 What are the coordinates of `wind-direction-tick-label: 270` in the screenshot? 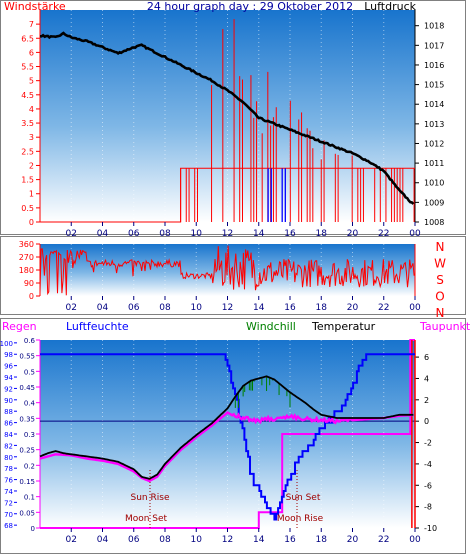 It's located at (26, 257).